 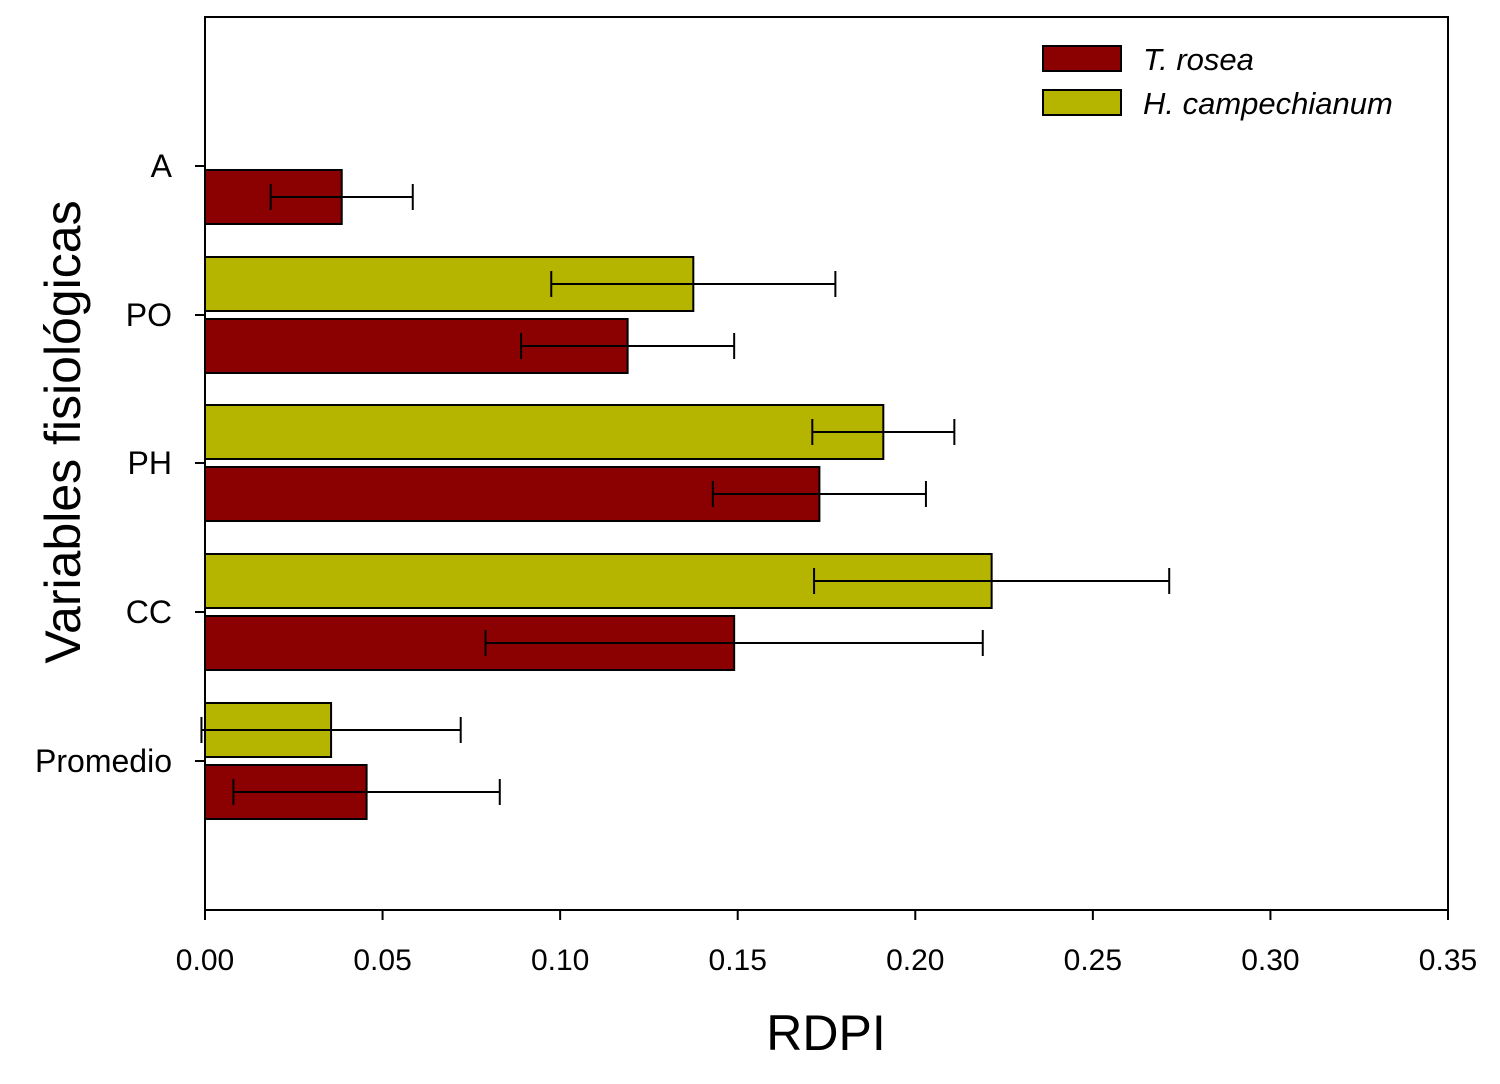 What do you see at coordinates (1082, 58) in the screenshot?
I see `legend-swatch-t-rosea` at bounding box center [1082, 58].